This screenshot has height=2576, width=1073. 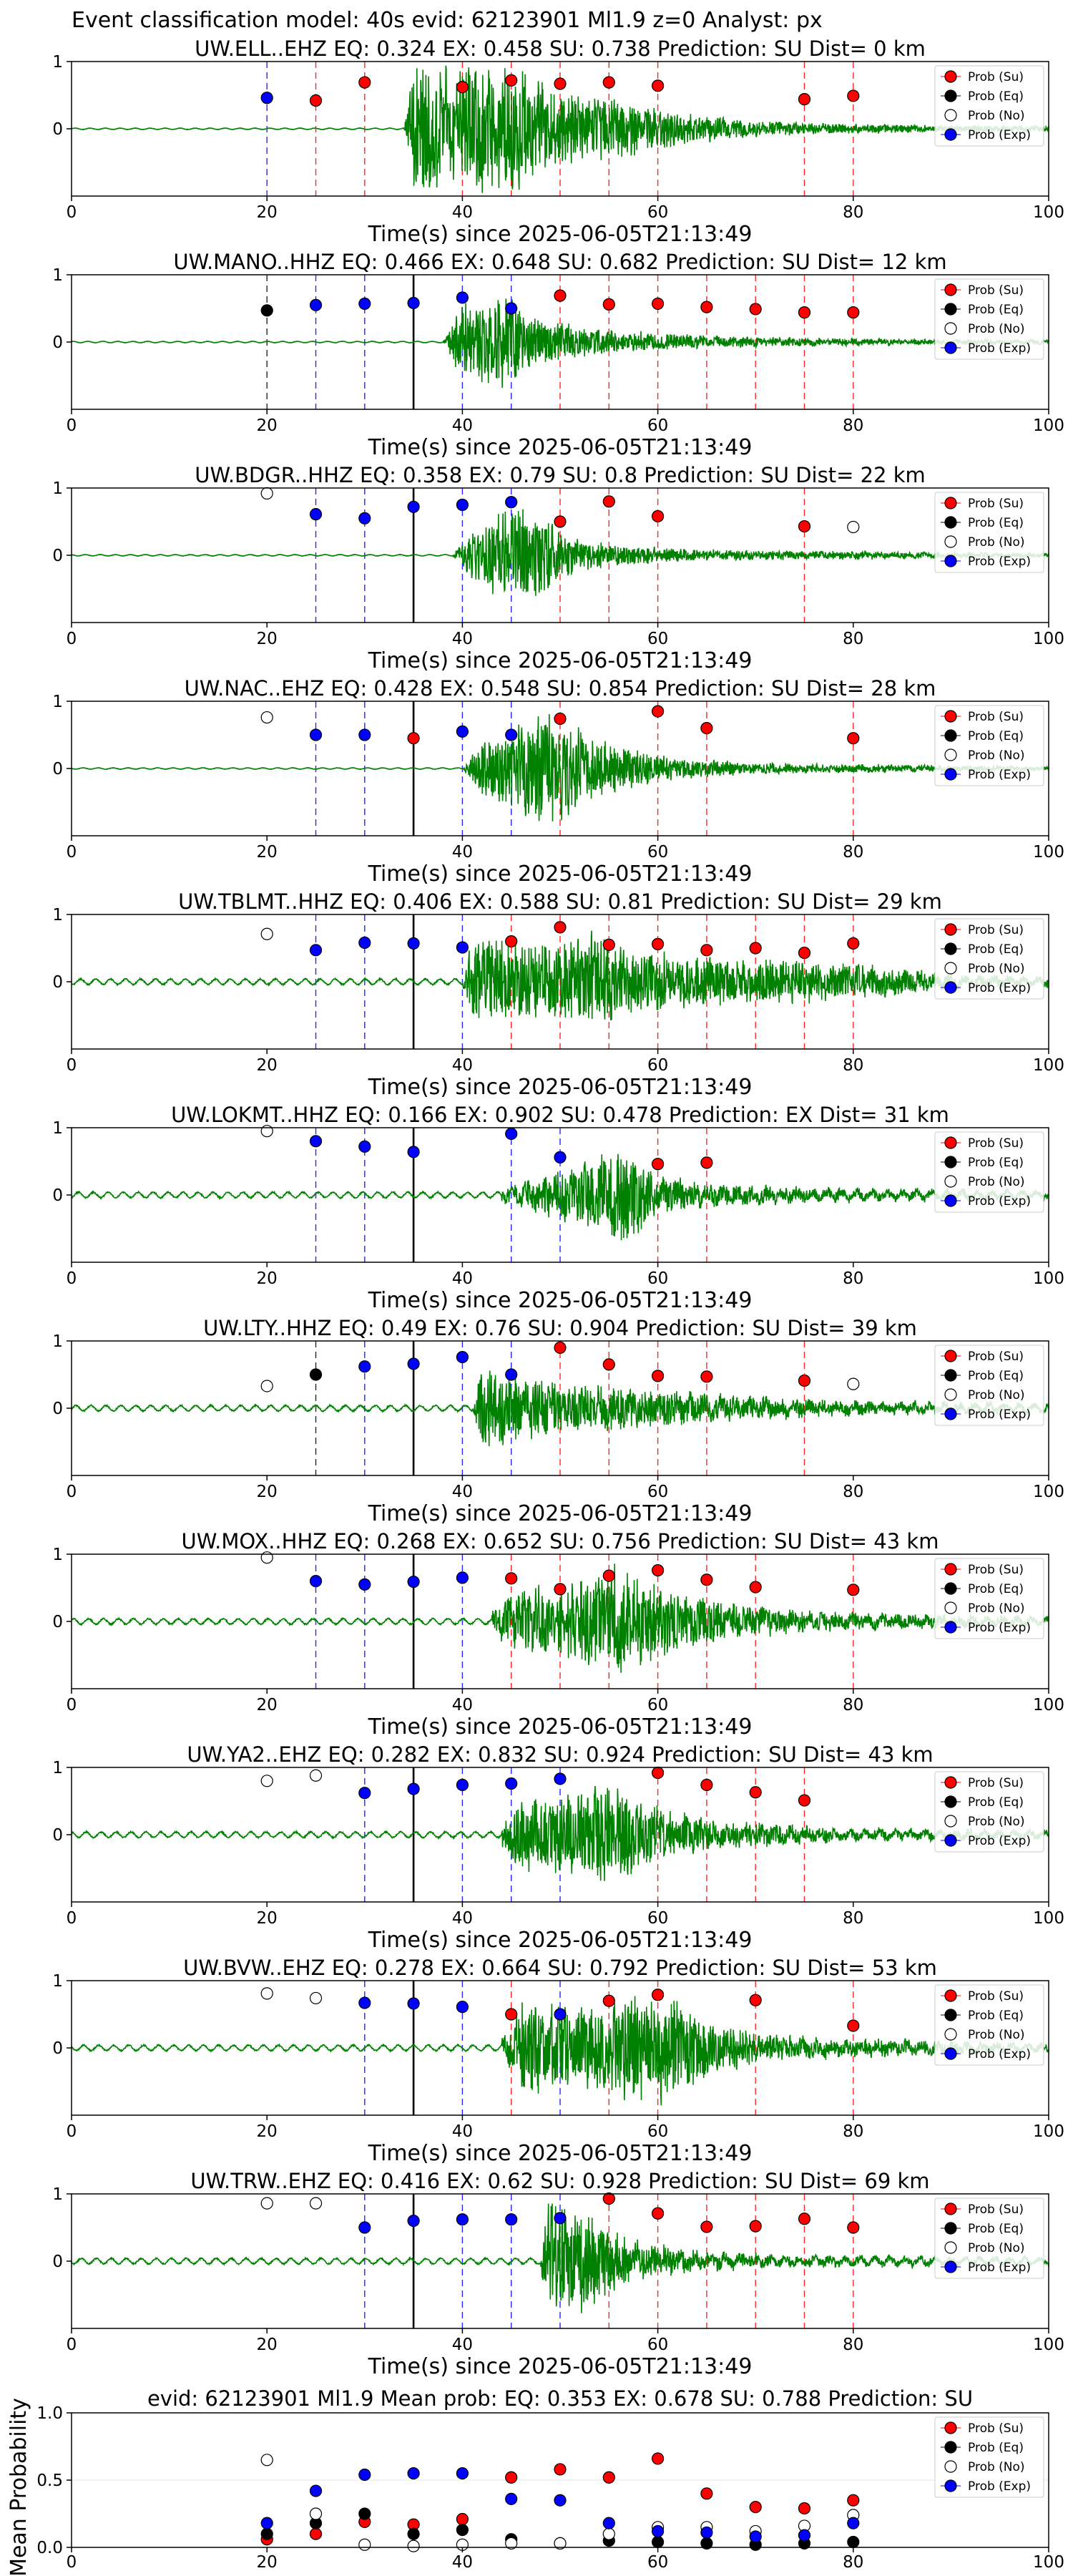 I want to click on waveform-trace, so click(x=560, y=129).